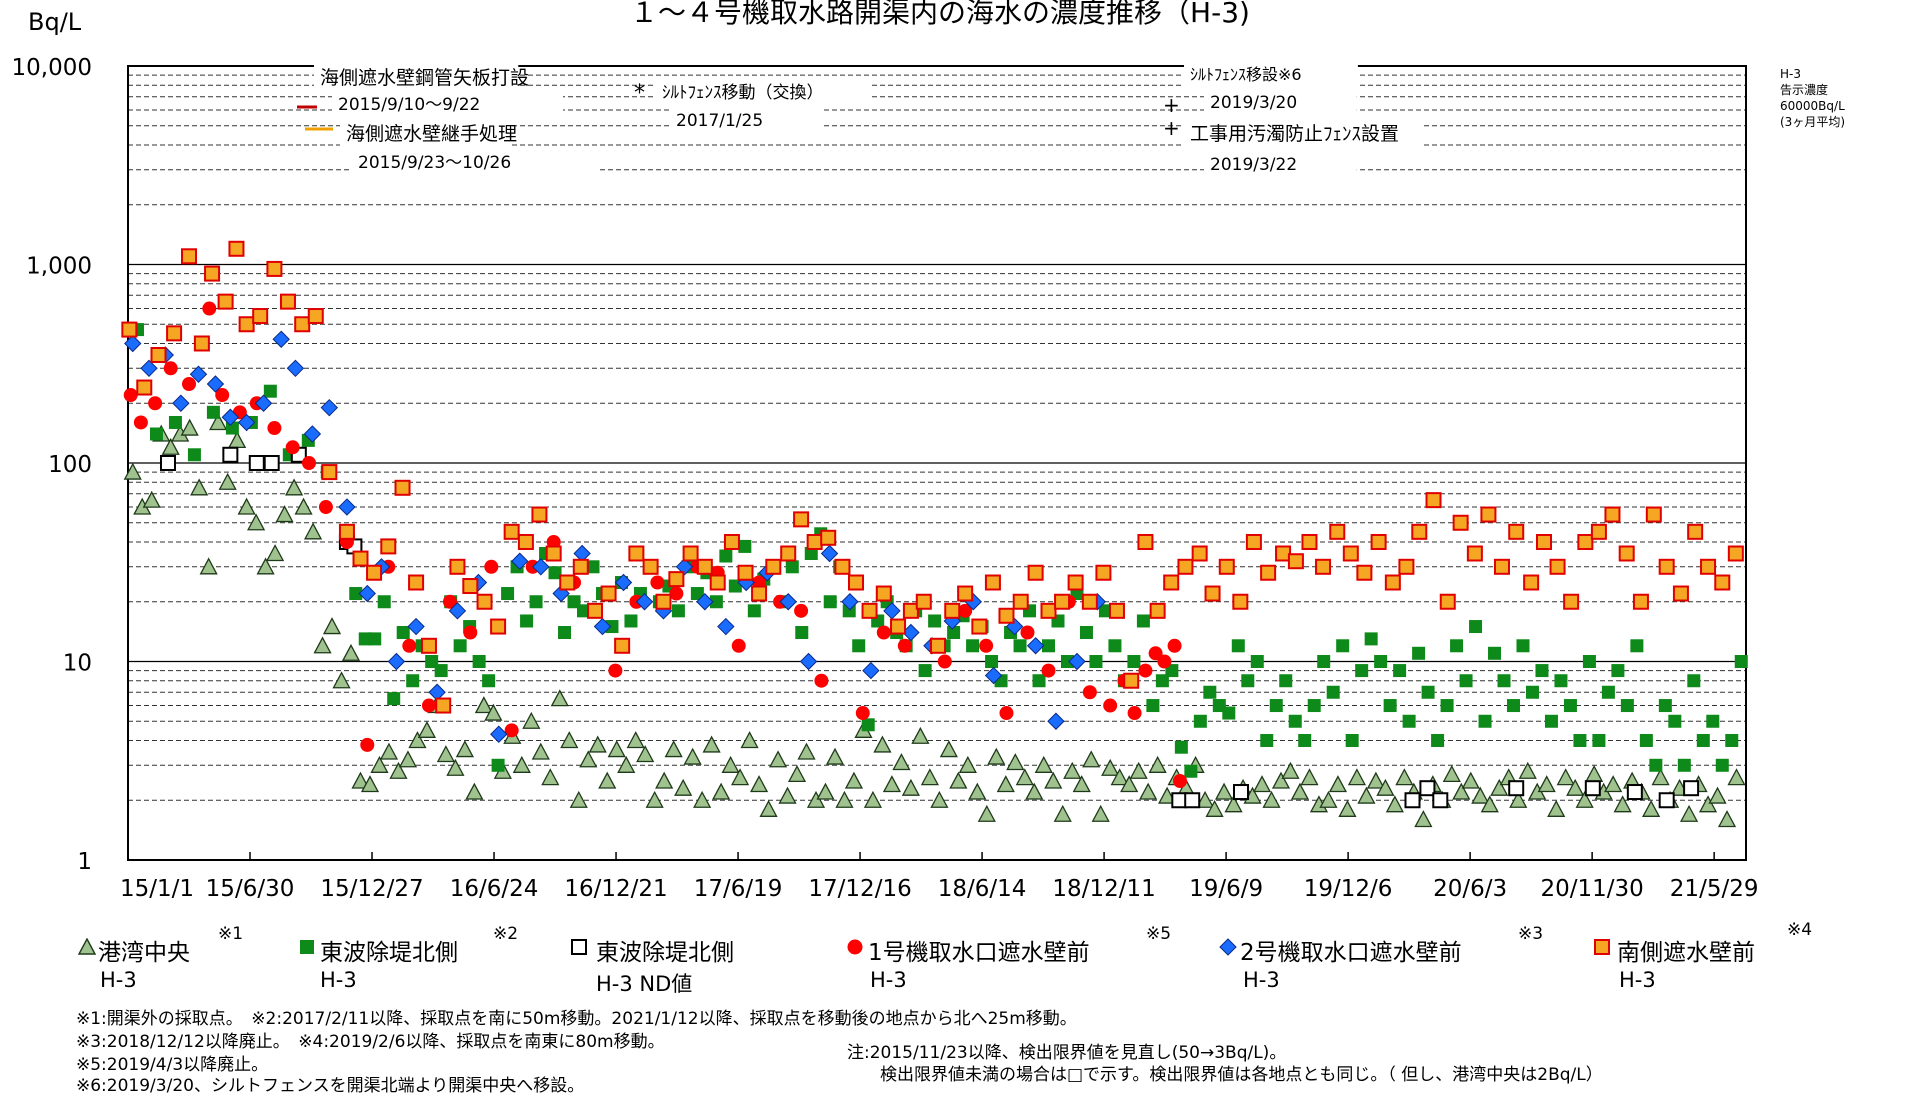 The width and height of the screenshot is (1910, 1097). What do you see at coordinates (746, 119) in the screenshot?
I see `annotation-silt-move-date-bg` at bounding box center [746, 119].